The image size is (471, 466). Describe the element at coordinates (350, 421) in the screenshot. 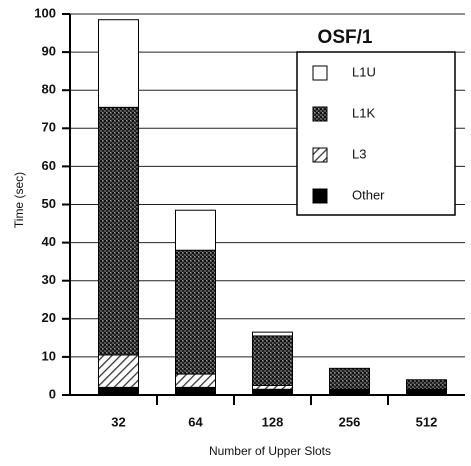

I see `x-tick-label: 256` at that location.